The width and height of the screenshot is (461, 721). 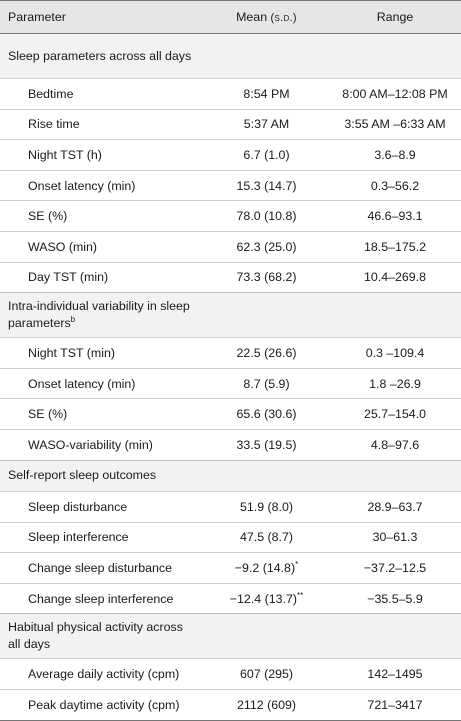 I want to click on header-mean: Mean (s.d.), so click(x=266, y=17).